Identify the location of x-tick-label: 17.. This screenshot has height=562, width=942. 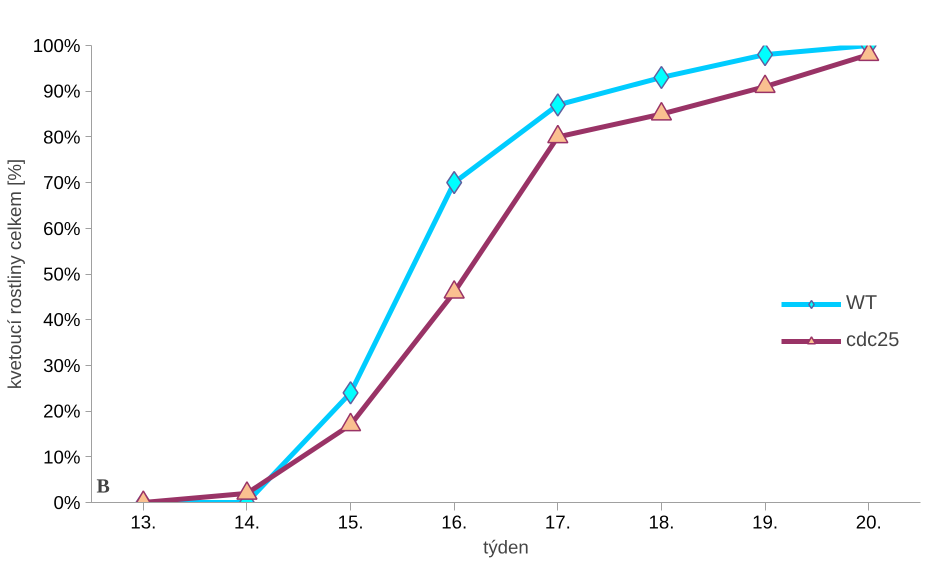
(557, 522).